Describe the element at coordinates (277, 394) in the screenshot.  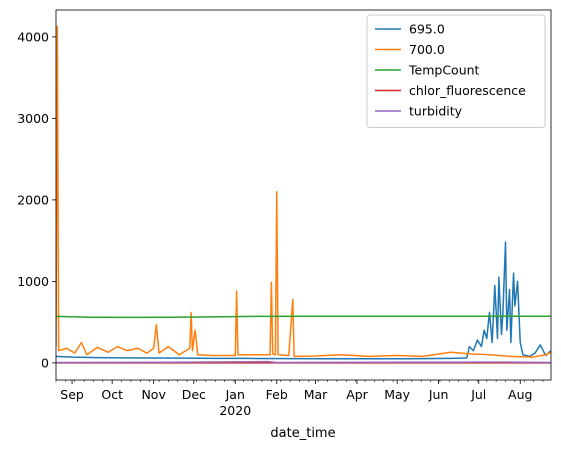
I see `x-tick-label: Feb` at that location.